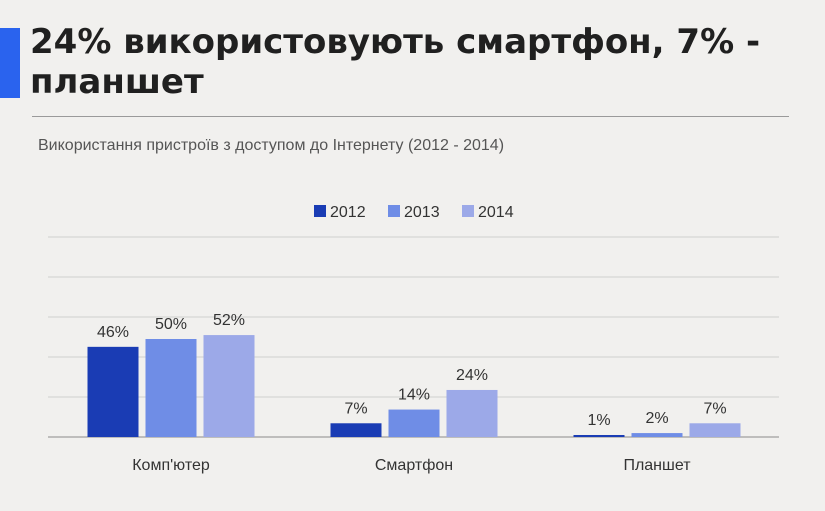 This screenshot has width=825, height=511. Describe the element at coordinates (657, 465) in the screenshot. I see `category-label: Планшет` at that location.